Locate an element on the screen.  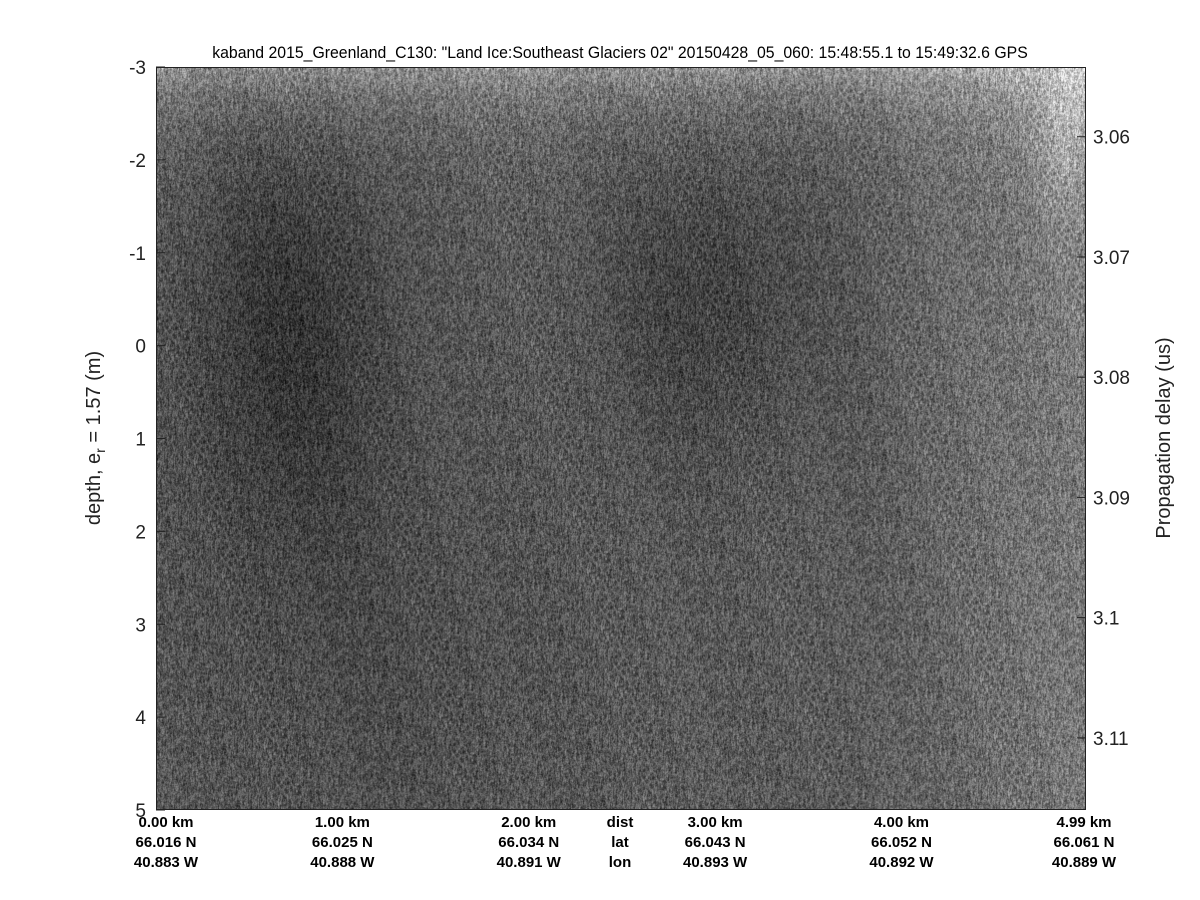
left-tick-label: 2 is located at coordinates (140, 532).